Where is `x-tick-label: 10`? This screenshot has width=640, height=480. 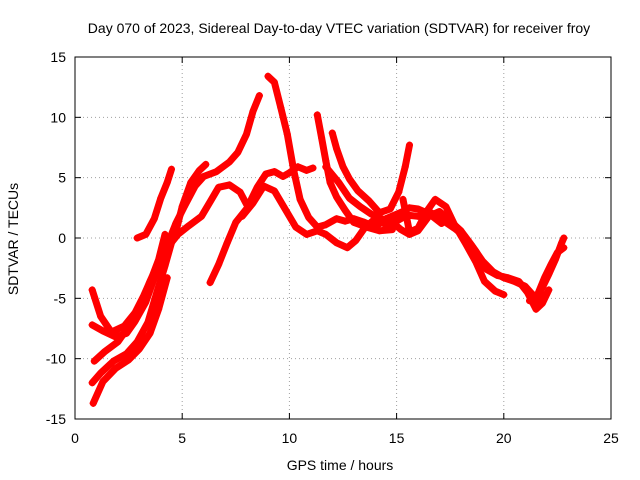
x-tick-label: 10 is located at coordinates (290, 438).